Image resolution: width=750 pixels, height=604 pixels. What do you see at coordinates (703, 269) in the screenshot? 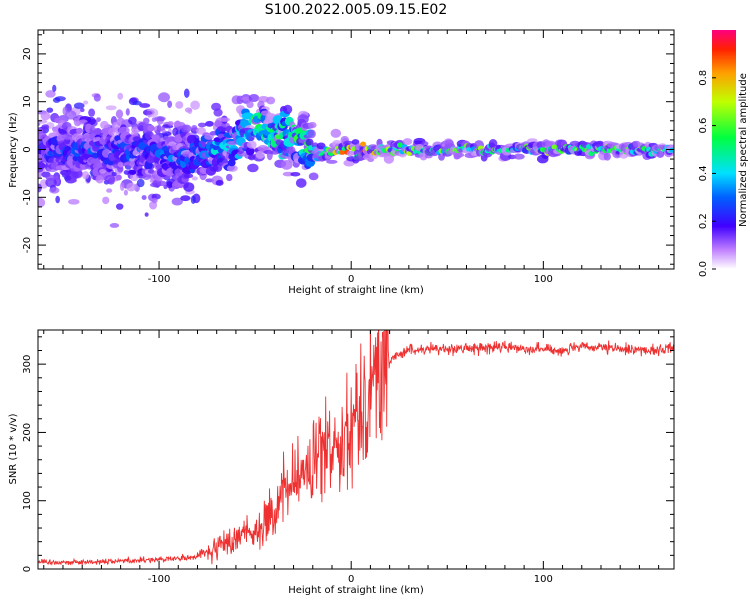
I see `colorbar-tick-label: 0.0` at bounding box center [703, 269].